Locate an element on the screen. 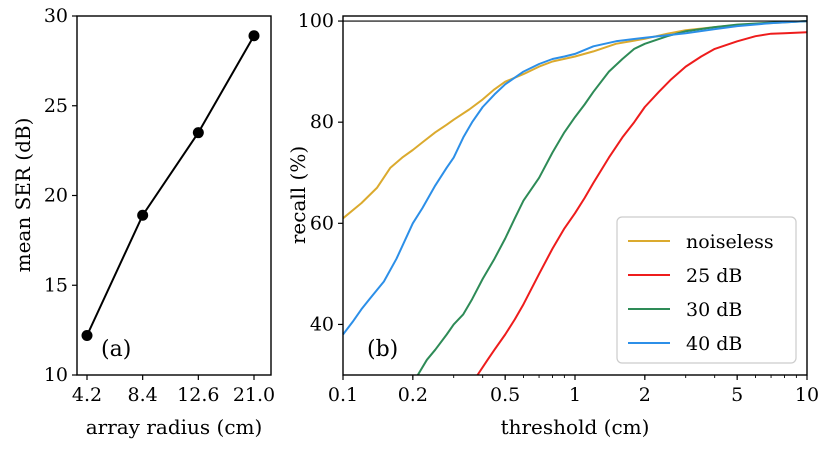 The image size is (830, 451). panel-b-y-tick-label: 100 is located at coordinates (316, 21).